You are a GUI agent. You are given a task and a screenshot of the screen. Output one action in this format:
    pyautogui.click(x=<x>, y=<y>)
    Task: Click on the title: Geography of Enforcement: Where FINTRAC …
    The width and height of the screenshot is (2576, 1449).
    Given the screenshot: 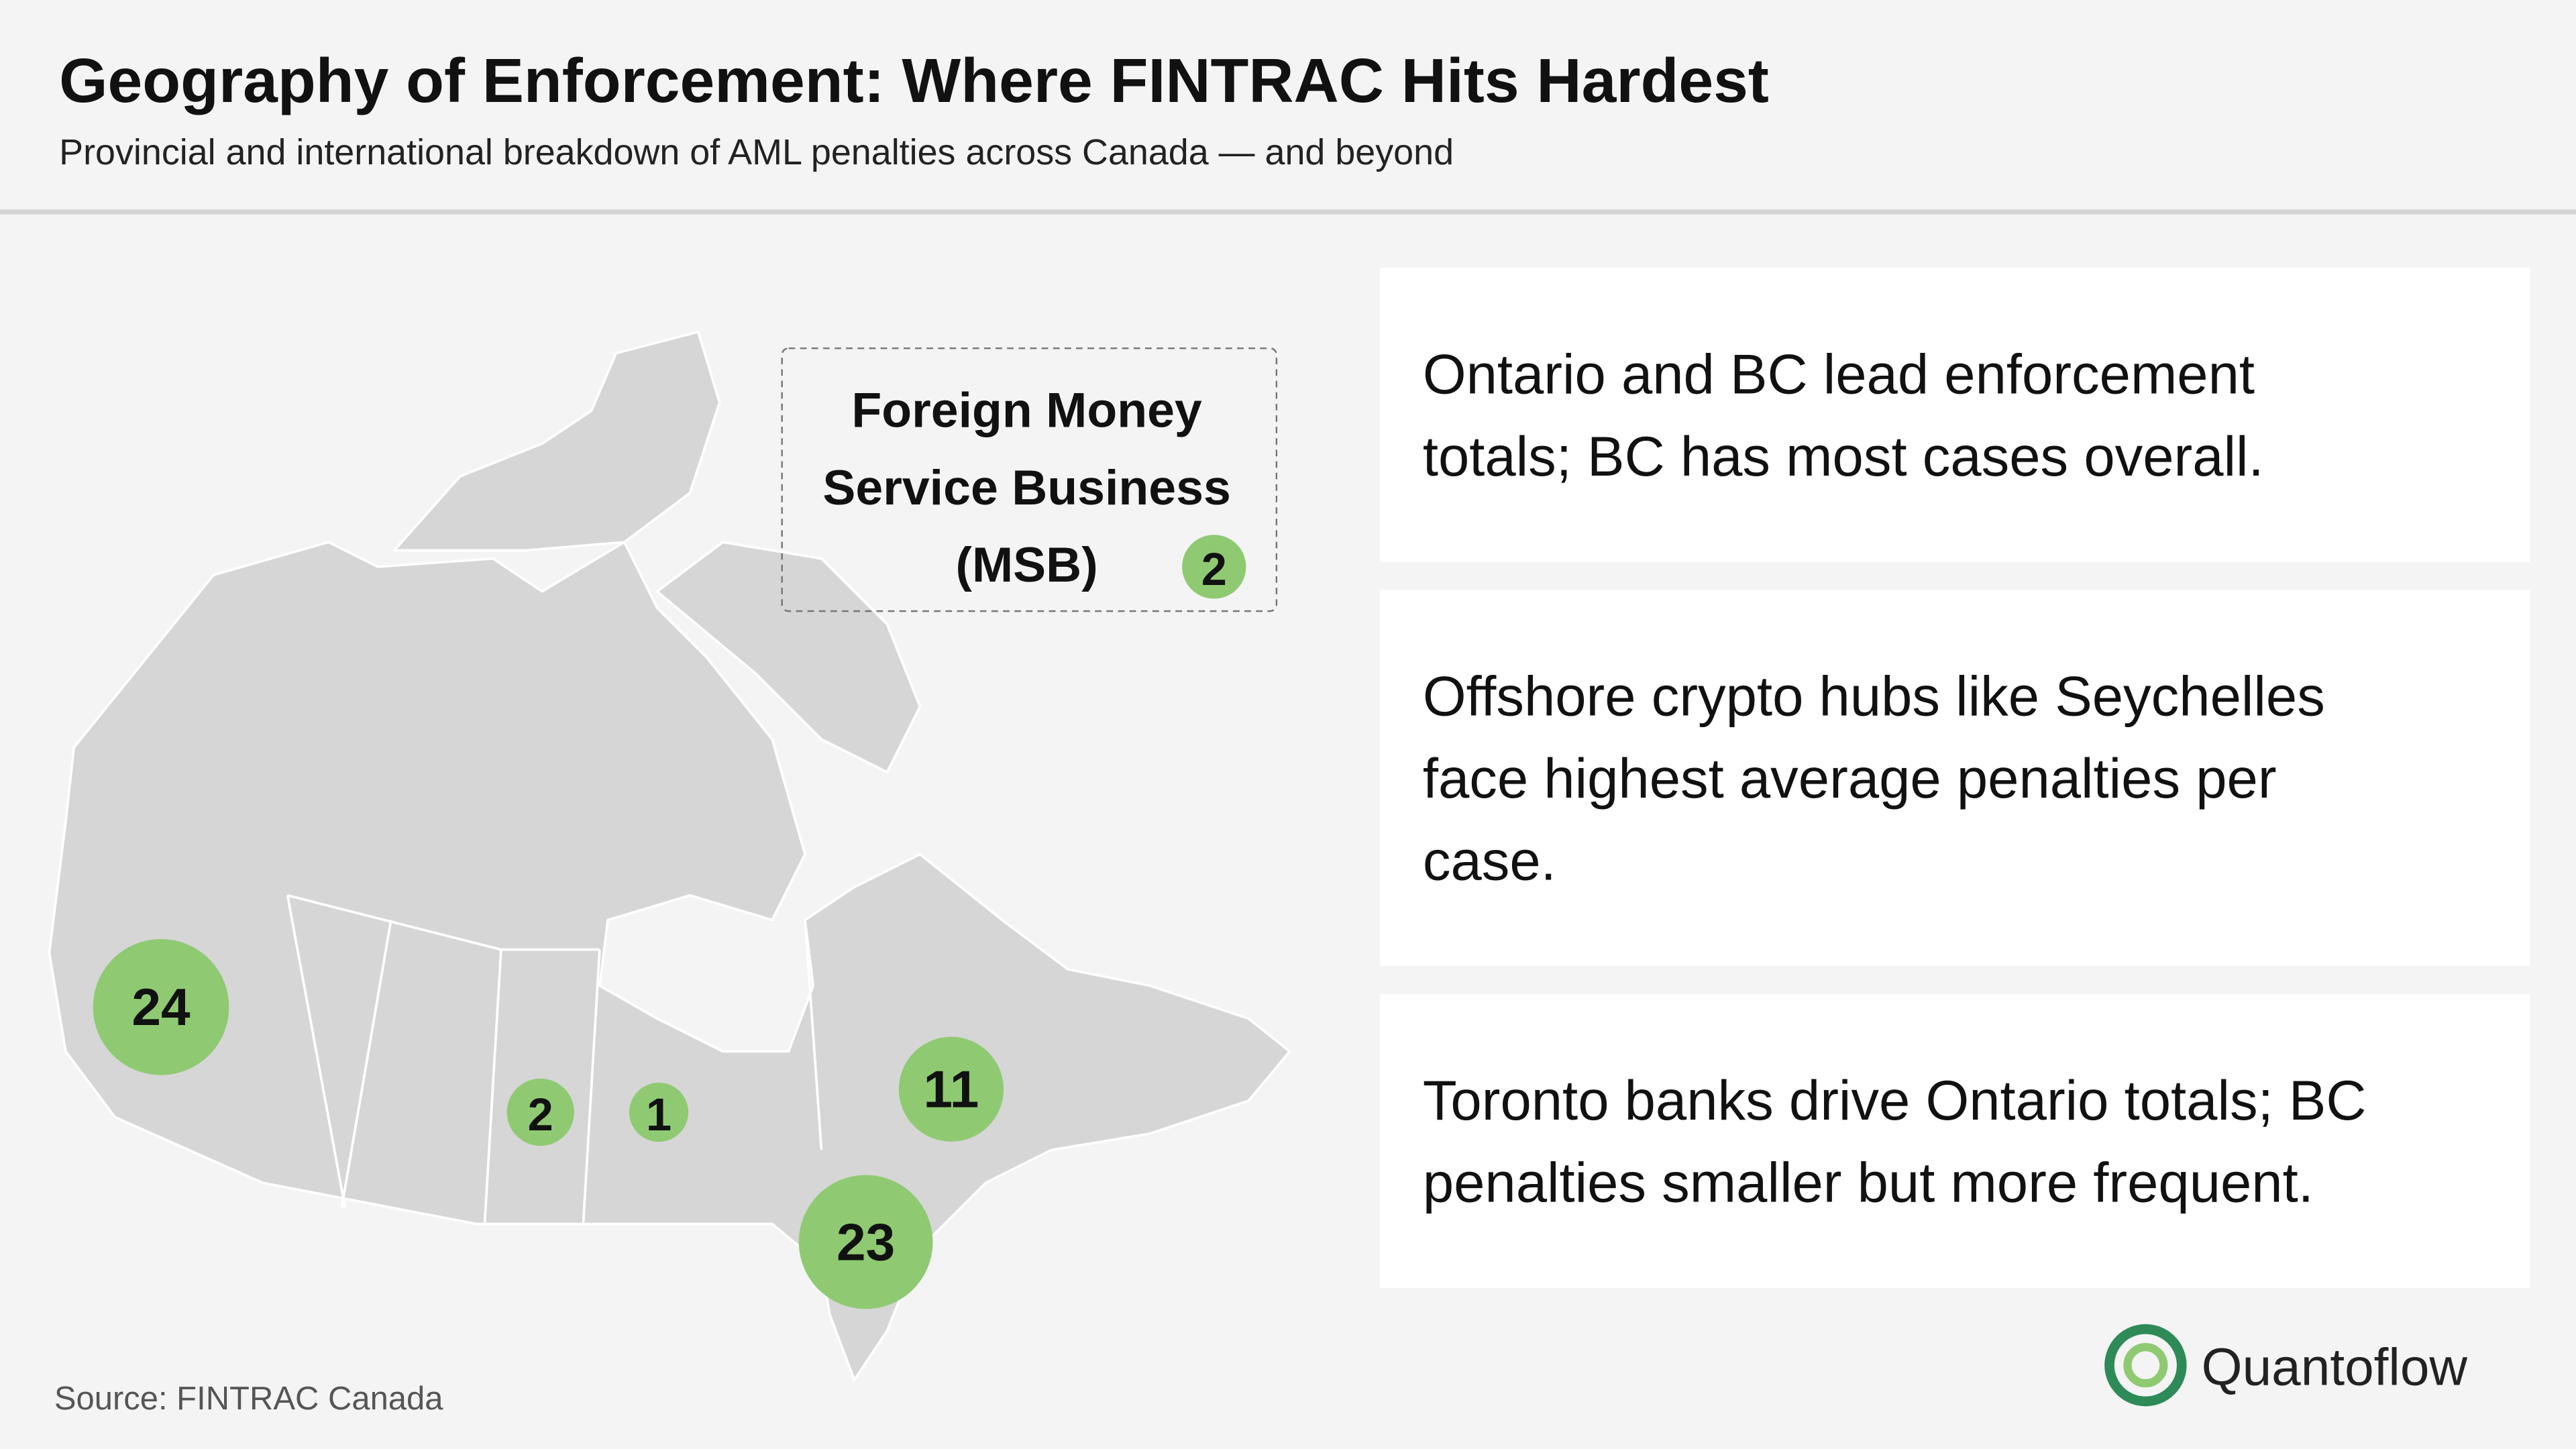 What is the action you would take?
    pyautogui.click(x=914, y=80)
    